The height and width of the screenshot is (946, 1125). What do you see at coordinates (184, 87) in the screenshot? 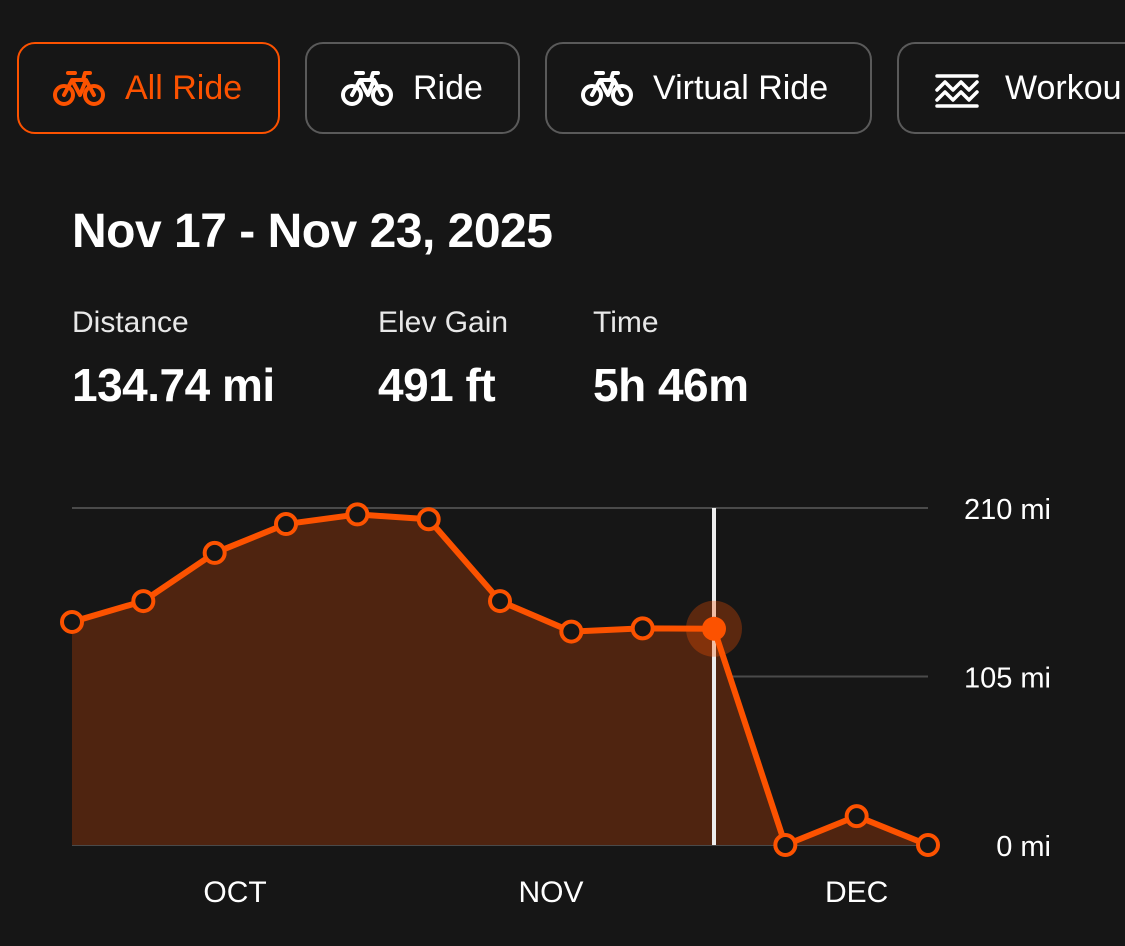
I see `filter-label: All Ride` at bounding box center [184, 87].